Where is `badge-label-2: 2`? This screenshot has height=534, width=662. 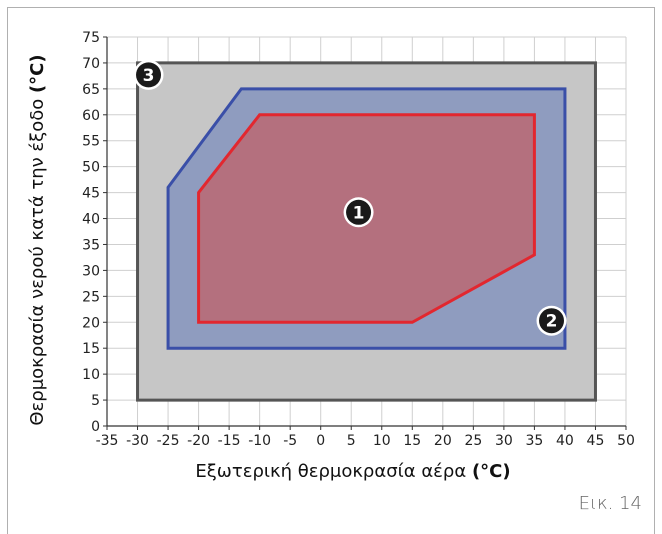 badge-label-2: 2 is located at coordinates (552, 322).